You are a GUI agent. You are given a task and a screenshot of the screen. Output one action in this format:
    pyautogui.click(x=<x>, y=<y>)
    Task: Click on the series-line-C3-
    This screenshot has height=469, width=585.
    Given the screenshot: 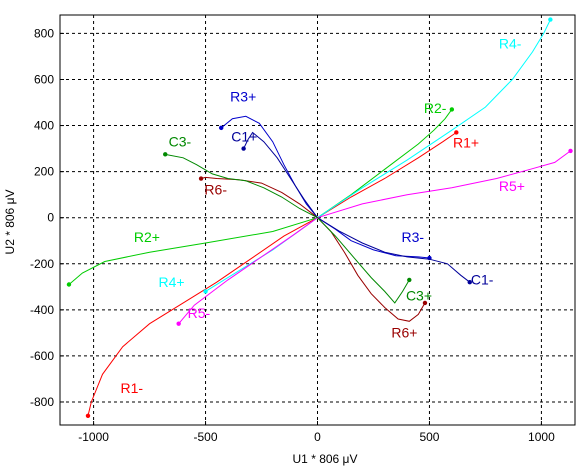 What is the action you would take?
    pyautogui.click(x=241, y=186)
    